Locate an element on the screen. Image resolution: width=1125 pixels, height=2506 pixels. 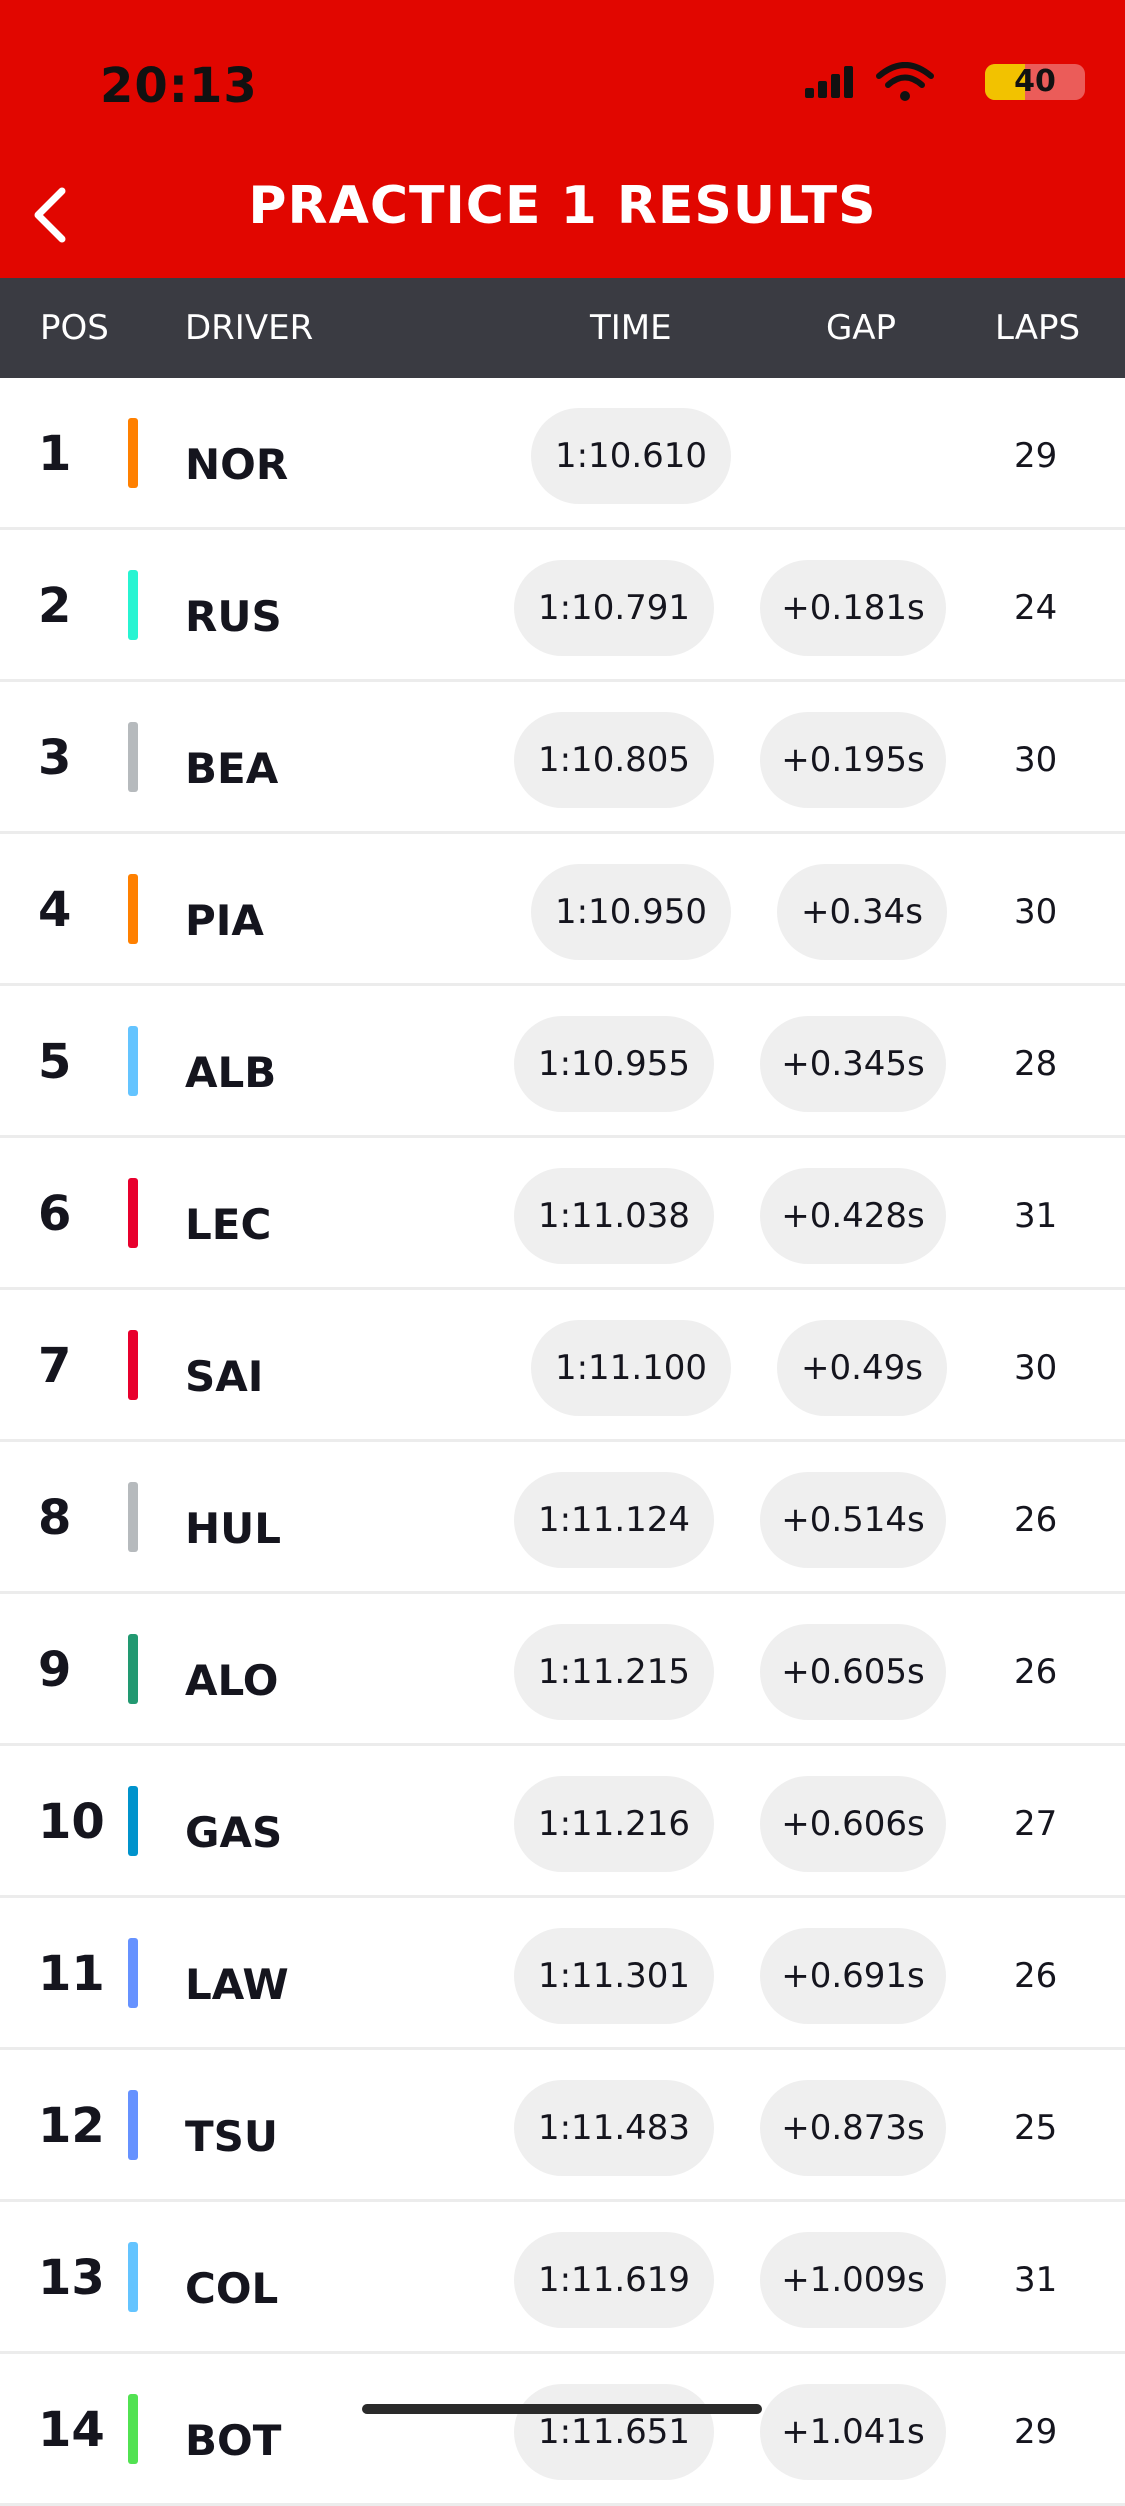
result-row: 3 BEA 1:10.805 +0.195s 30 is located at coordinates (562, 758).